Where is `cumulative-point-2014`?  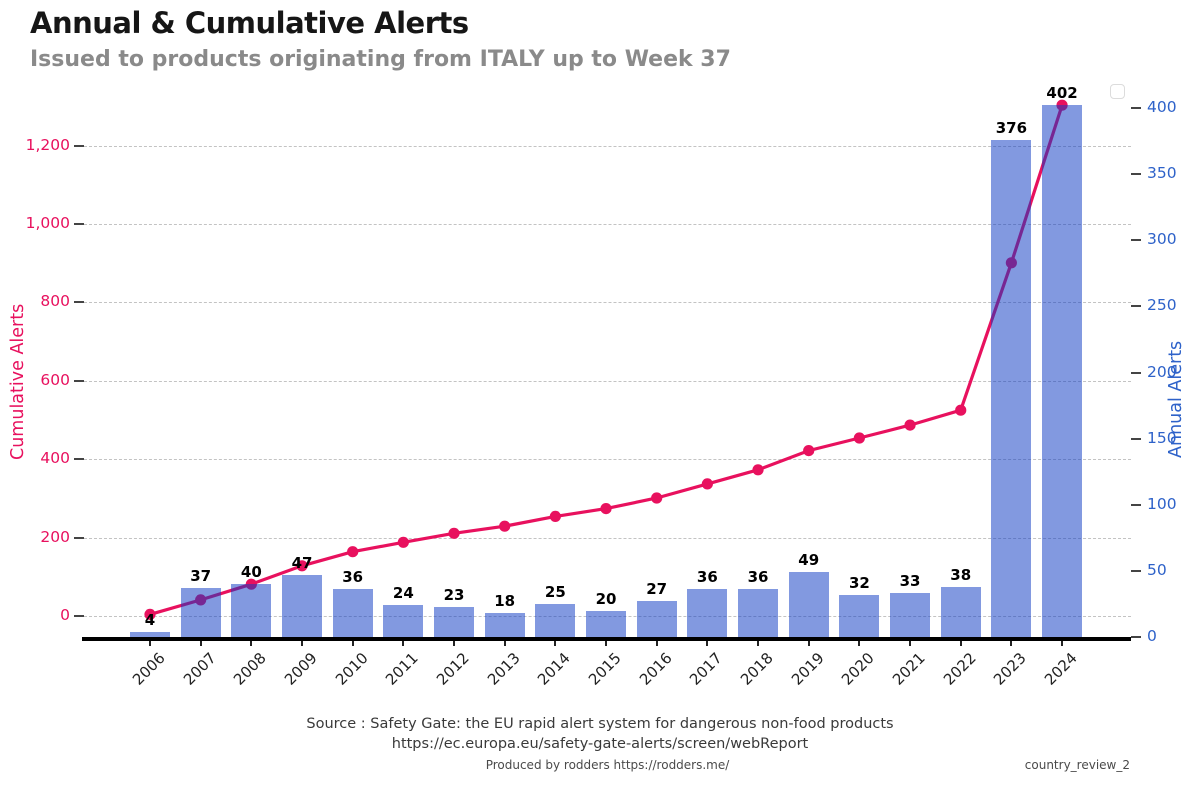 cumulative-point-2014 is located at coordinates (555, 516).